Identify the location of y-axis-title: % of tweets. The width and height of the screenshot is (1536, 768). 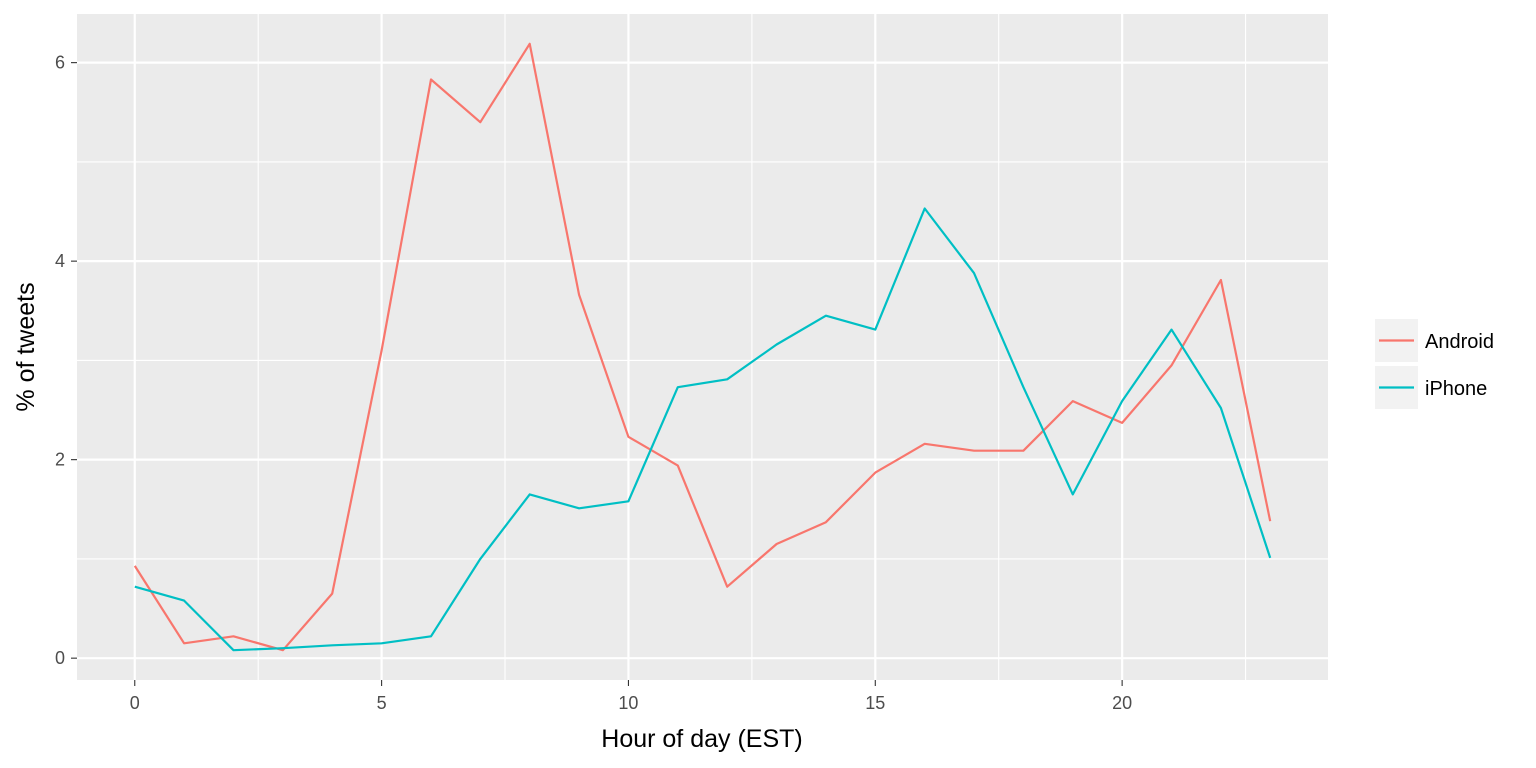
(26, 346).